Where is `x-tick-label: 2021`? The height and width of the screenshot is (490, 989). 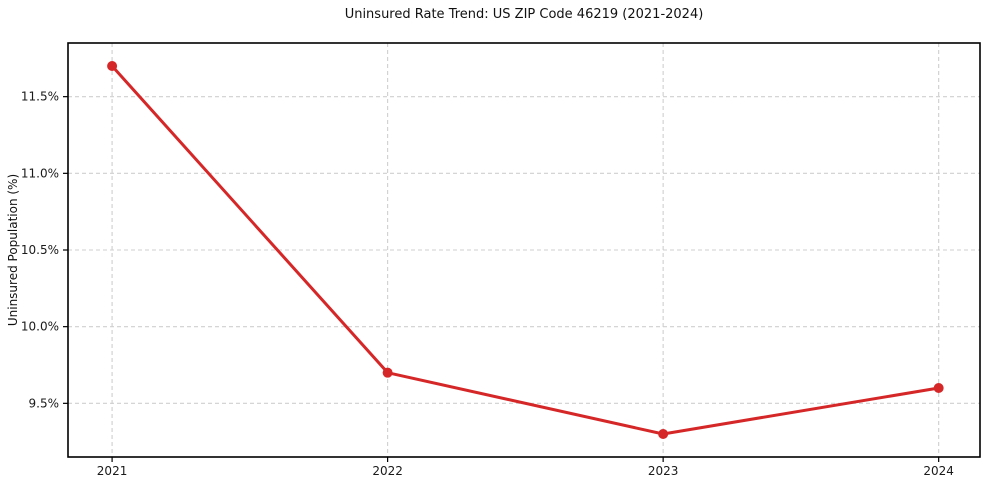 x-tick-label: 2021 is located at coordinates (112, 471).